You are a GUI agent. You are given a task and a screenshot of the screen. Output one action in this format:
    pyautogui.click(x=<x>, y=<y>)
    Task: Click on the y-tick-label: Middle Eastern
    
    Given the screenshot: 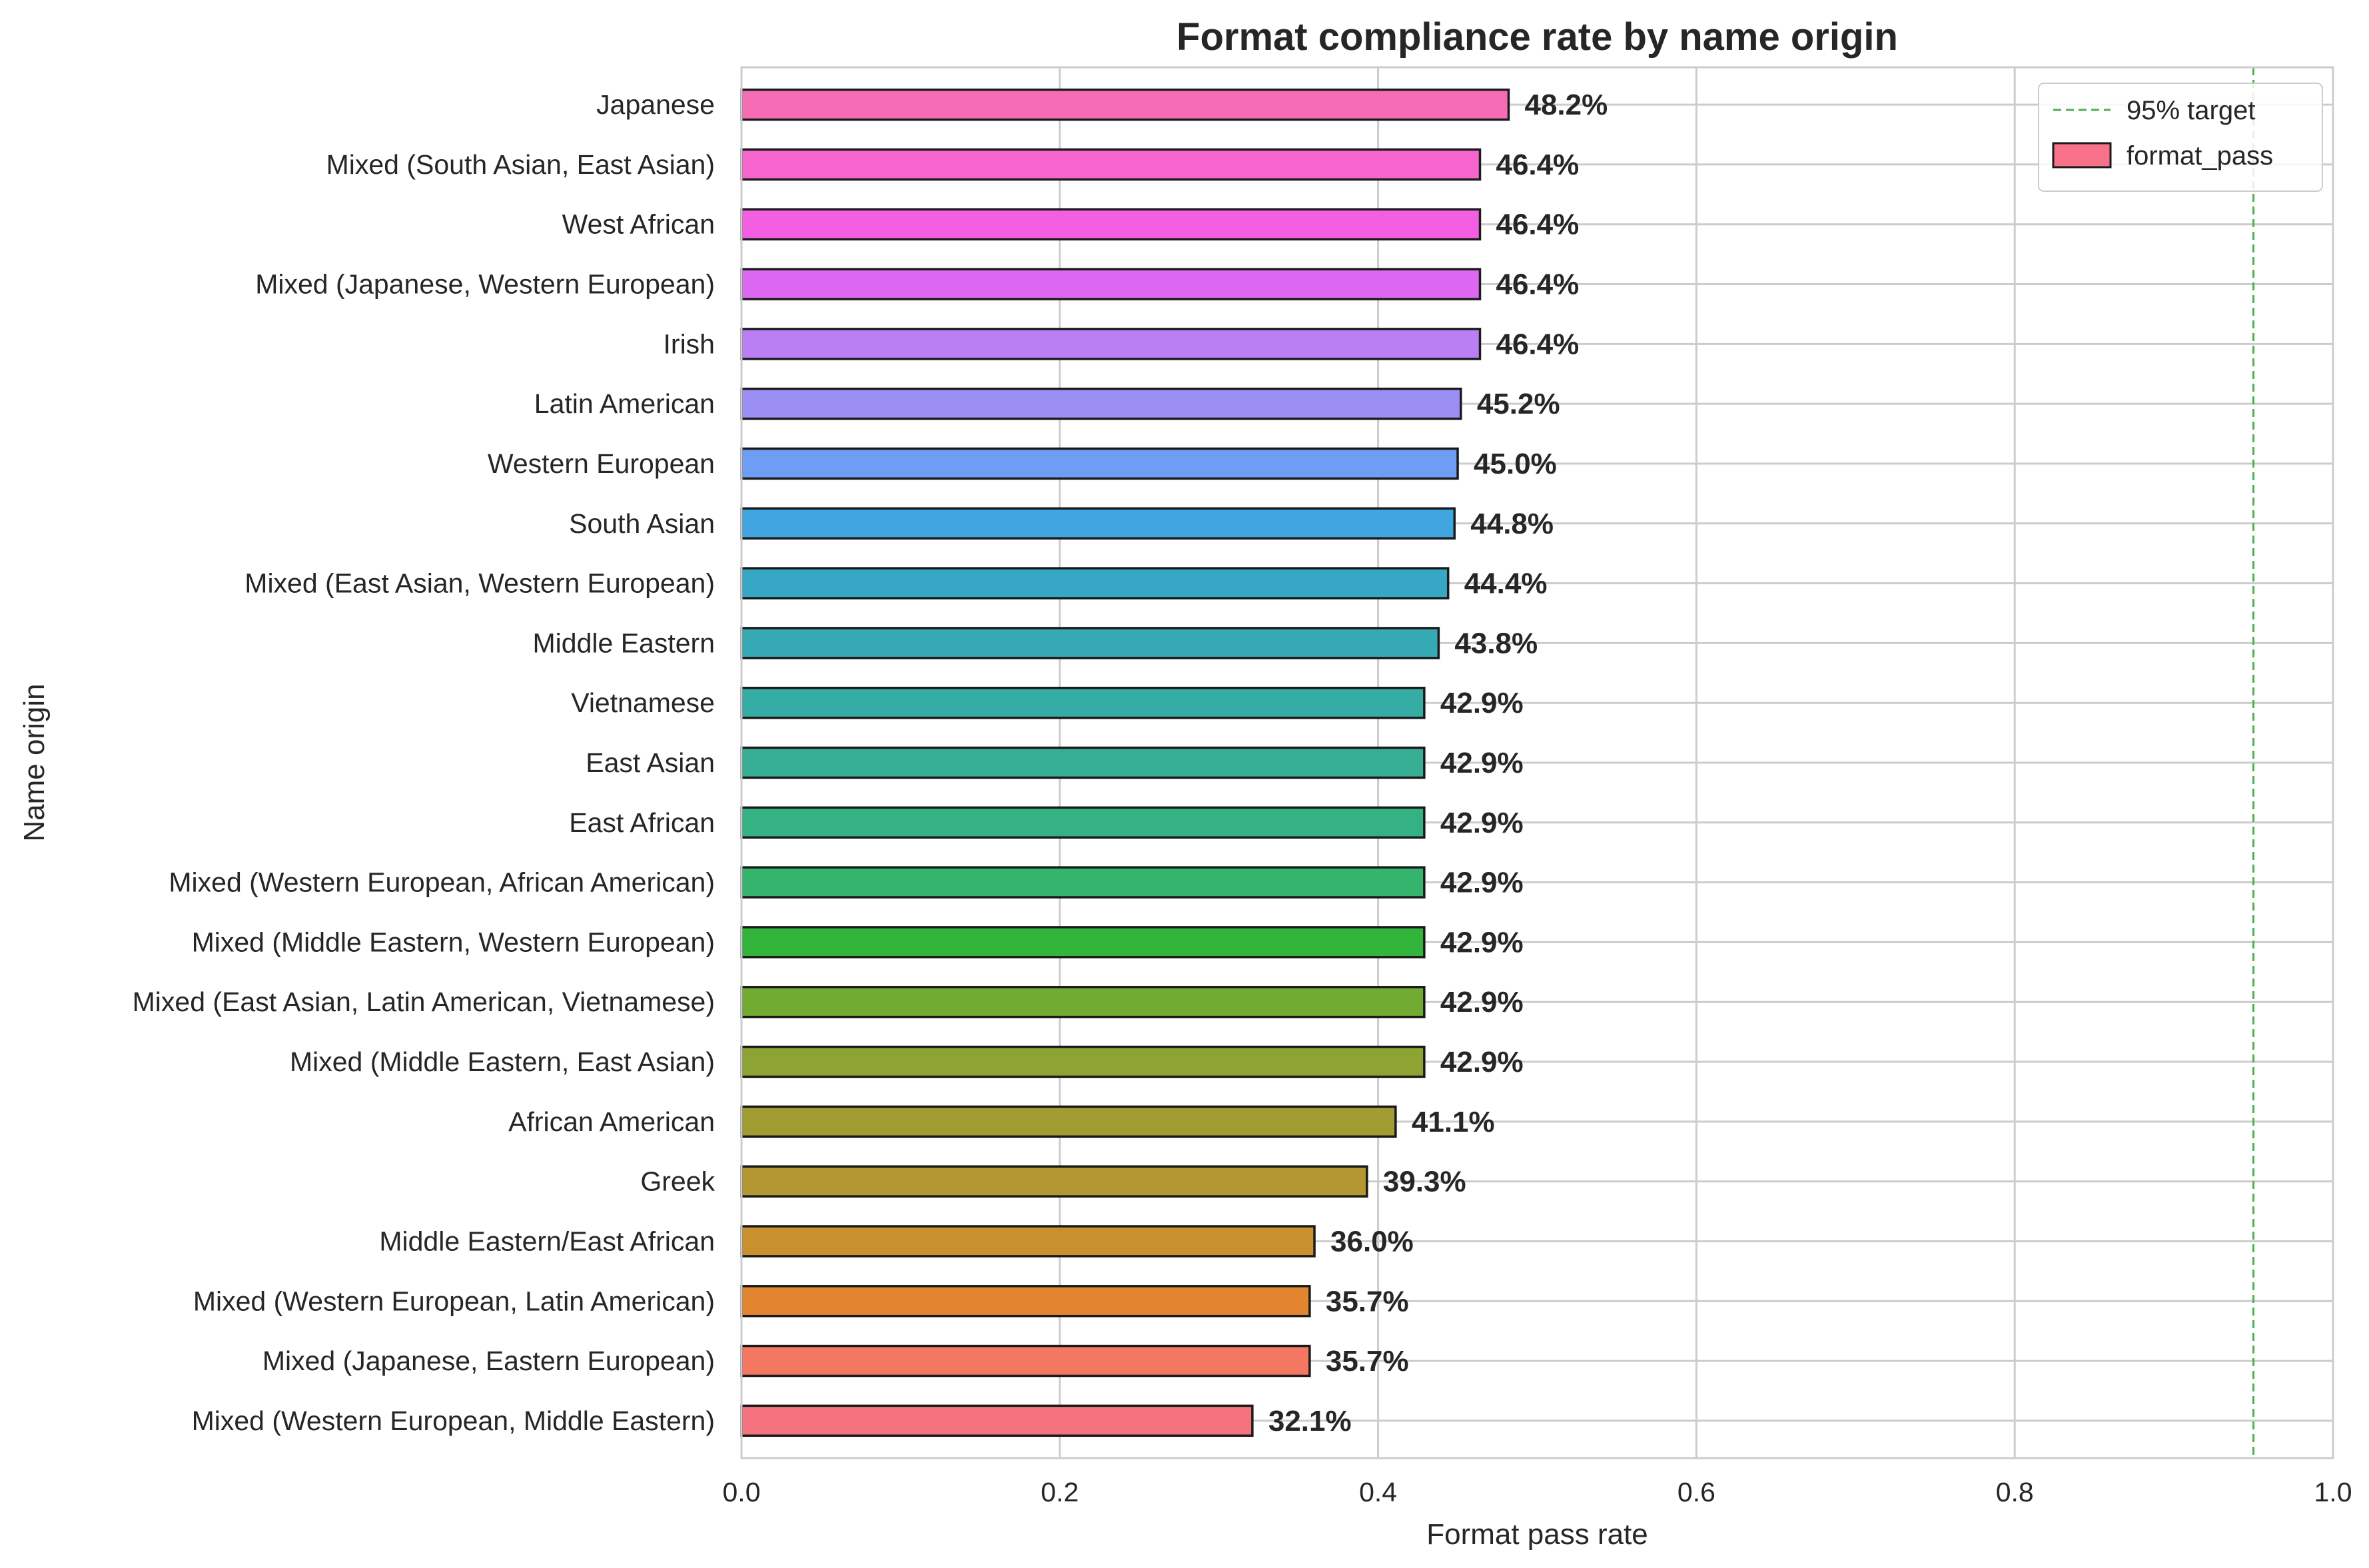 What is the action you would take?
    pyautogui.click(x=624, y=642)
    